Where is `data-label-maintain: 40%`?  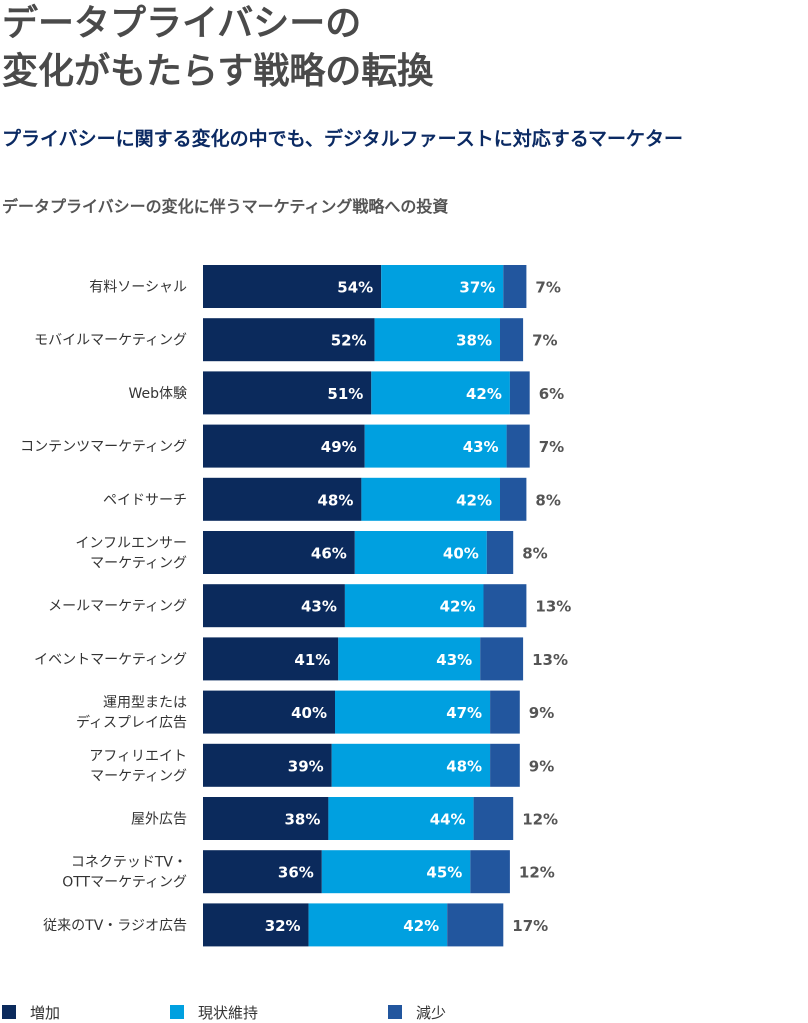 data-label-maintain: 40% is located at coordinates (461, 554).